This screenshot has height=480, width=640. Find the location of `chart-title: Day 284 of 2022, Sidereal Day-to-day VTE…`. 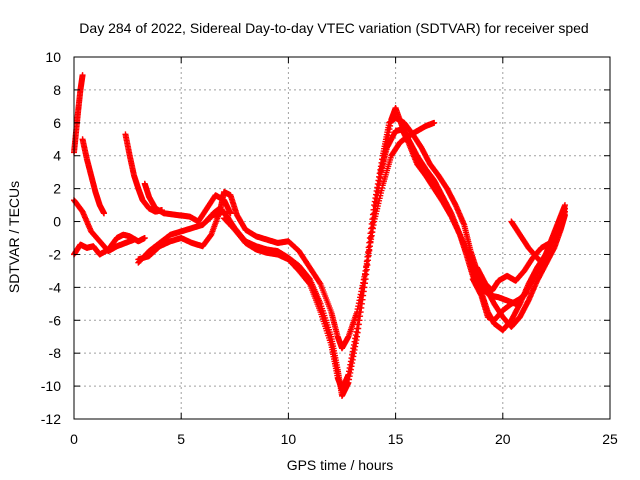

chart-title: Day 284 of 2022, Sidereal Day-to-day VTE… is located at coordinates (333, 28).